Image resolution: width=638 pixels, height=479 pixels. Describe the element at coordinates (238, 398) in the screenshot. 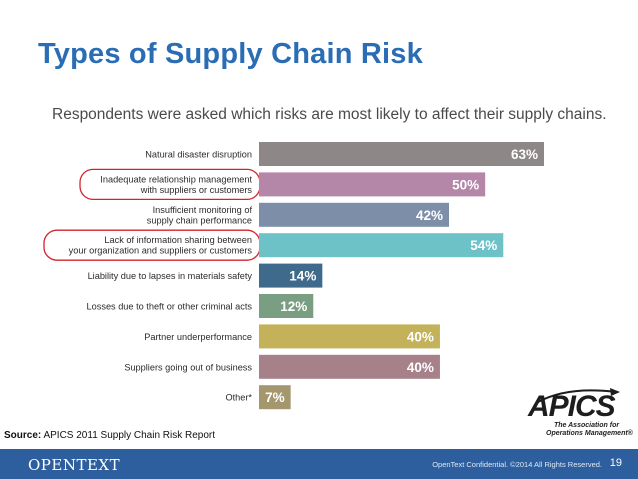

I see `category-label: Other*` at that location.